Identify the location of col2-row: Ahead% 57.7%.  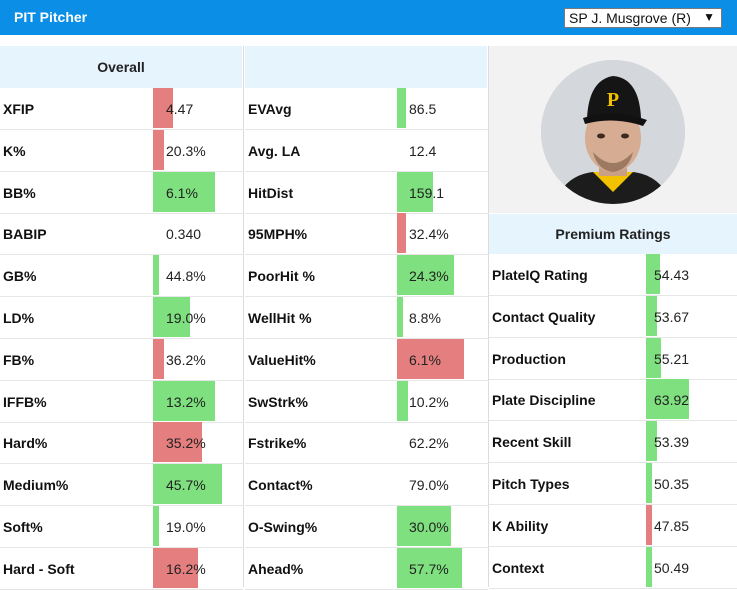
(366, 568).